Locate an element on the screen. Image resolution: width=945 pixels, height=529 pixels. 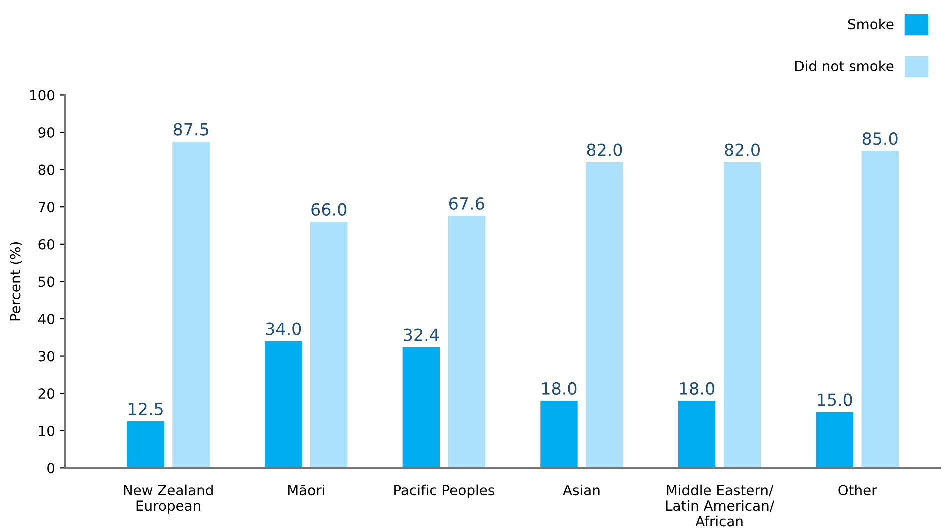
y-tick-label: 10 is located at coordinates (47, 431).